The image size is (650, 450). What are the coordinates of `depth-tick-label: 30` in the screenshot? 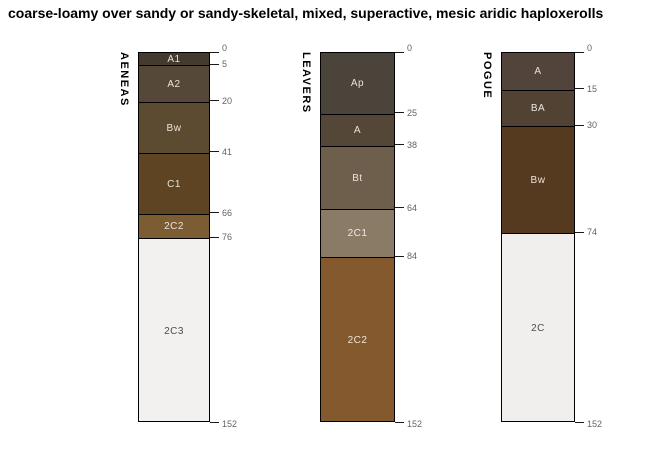 It's located at (592, 125).